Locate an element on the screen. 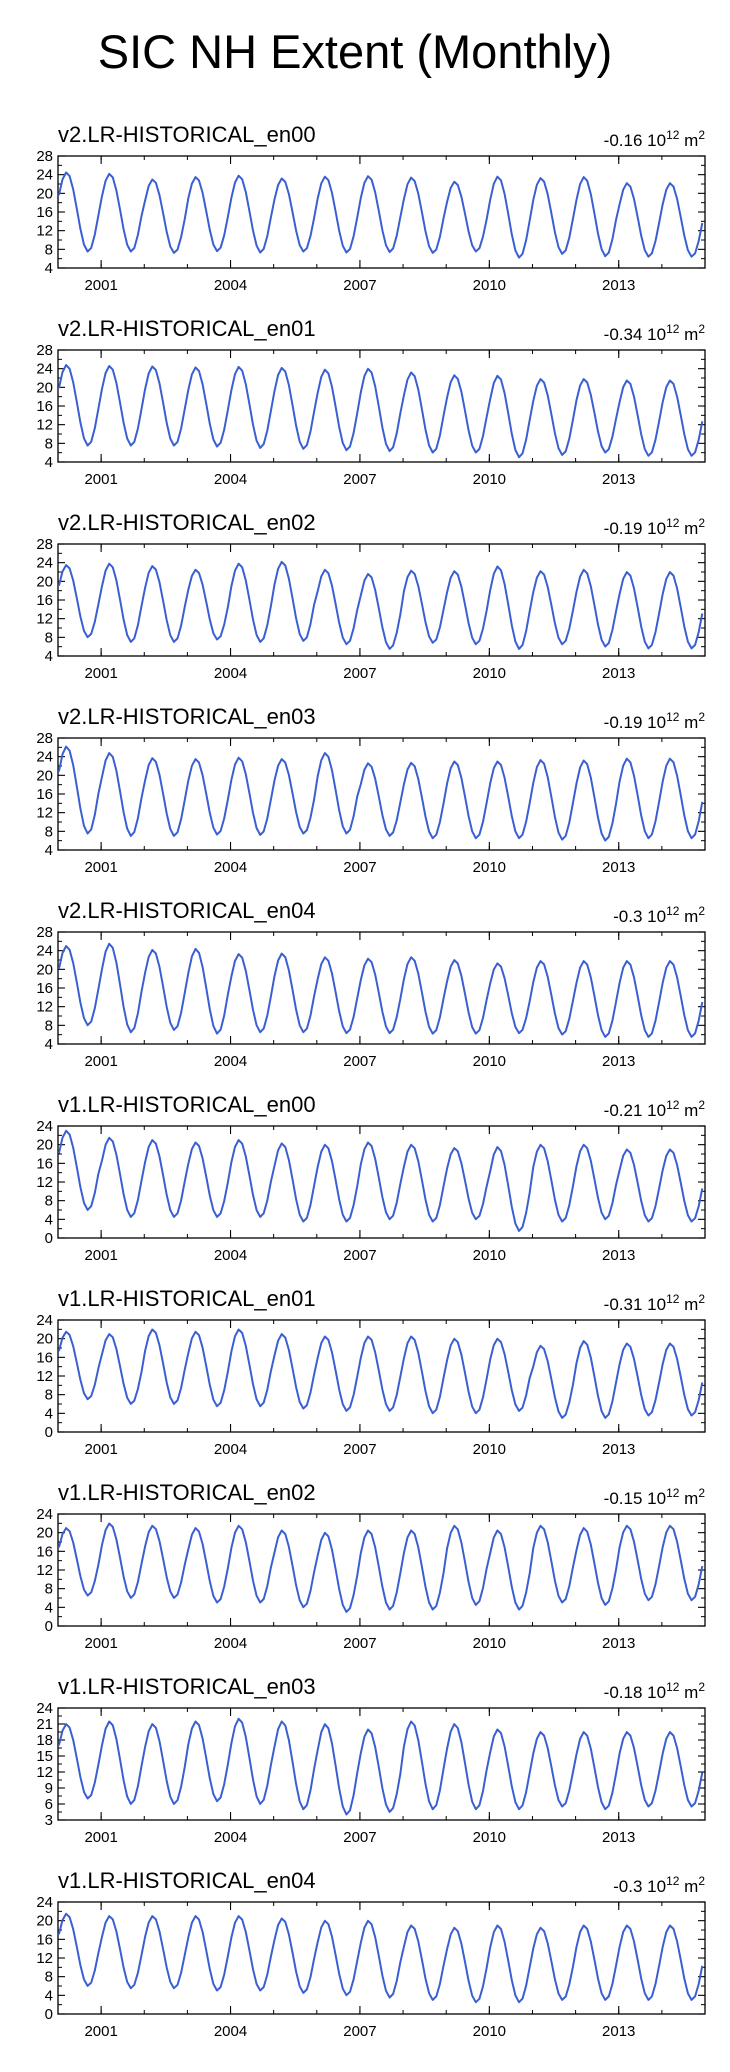 This screenshot has height=2072, width=730. trend-annotation: -0.21 1012 m2 is located at coordinates (655, 1109).